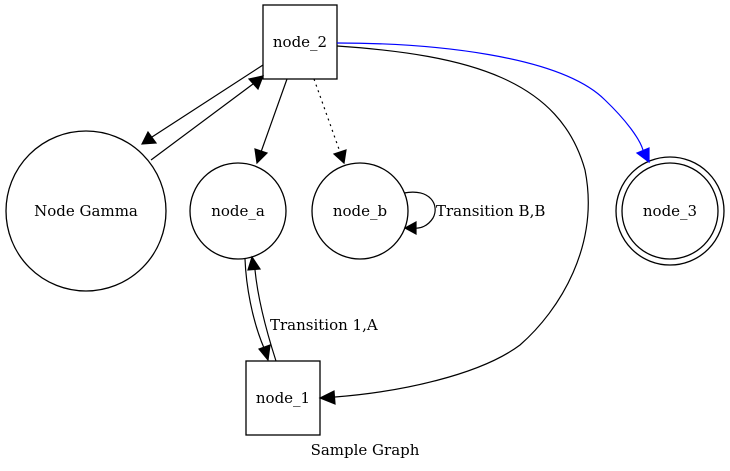  What do you see at coordinates (419, 210) in the screenshot?
I see `edge-node_b-self-loop-path` at bounding box center [419, 210].